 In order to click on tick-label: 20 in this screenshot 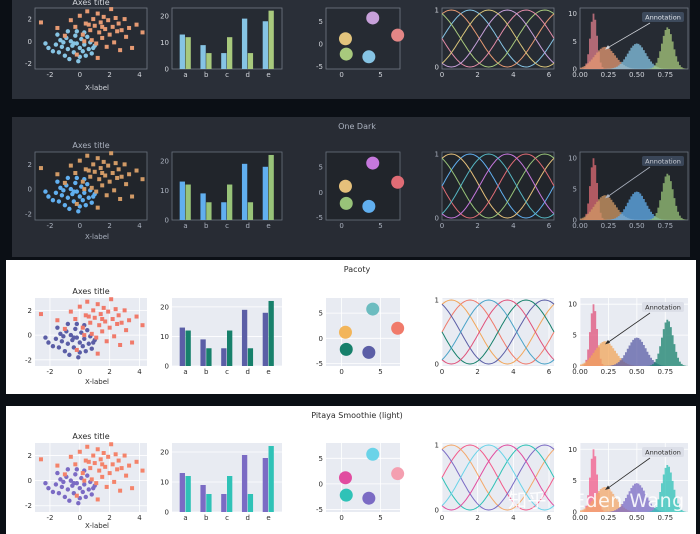, I will do `click(164, 16)`.